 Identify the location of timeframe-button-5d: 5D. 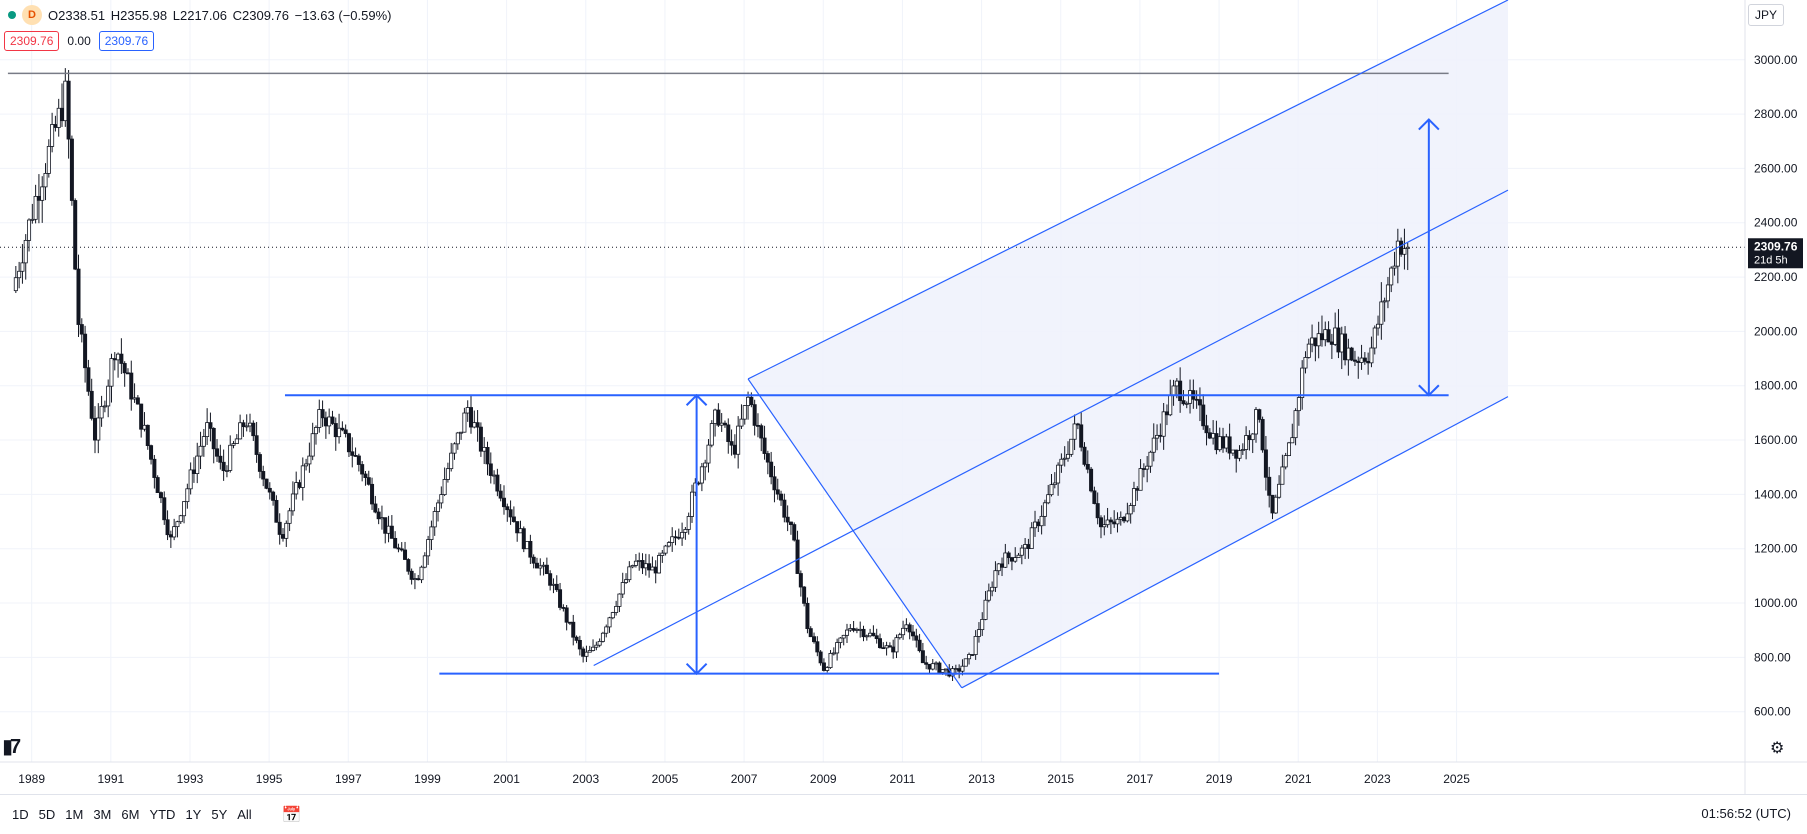
(47, 814).